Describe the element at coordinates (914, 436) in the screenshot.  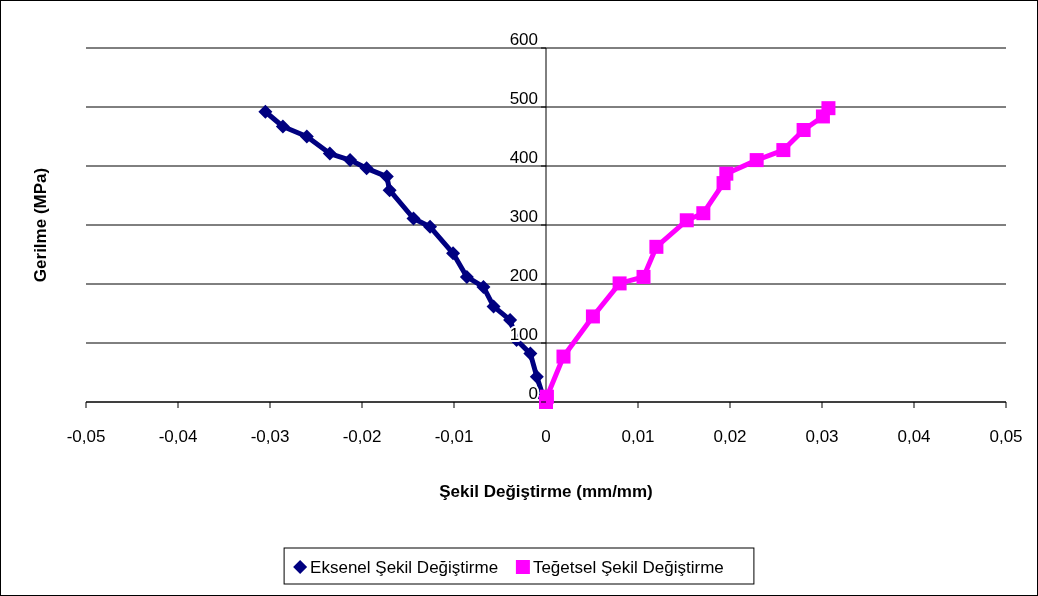
I see `x-tick-label: 0,04` at that location.